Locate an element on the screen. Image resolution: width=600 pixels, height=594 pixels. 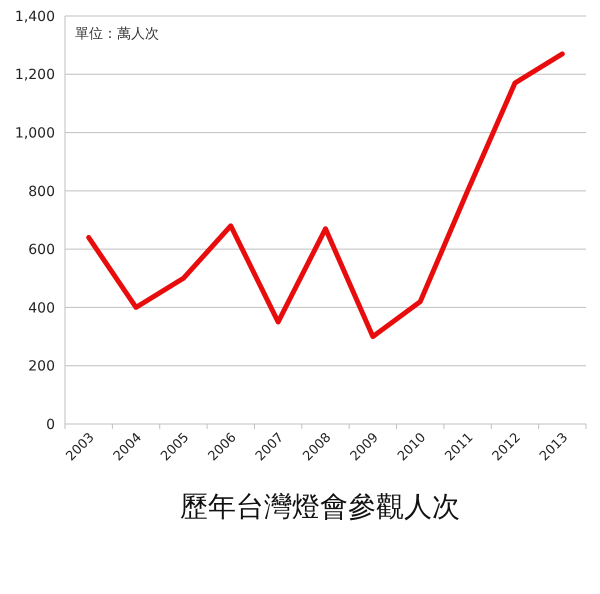
text: 歷年台灣燈會參觀人次 is located at coordinates (320, 506).